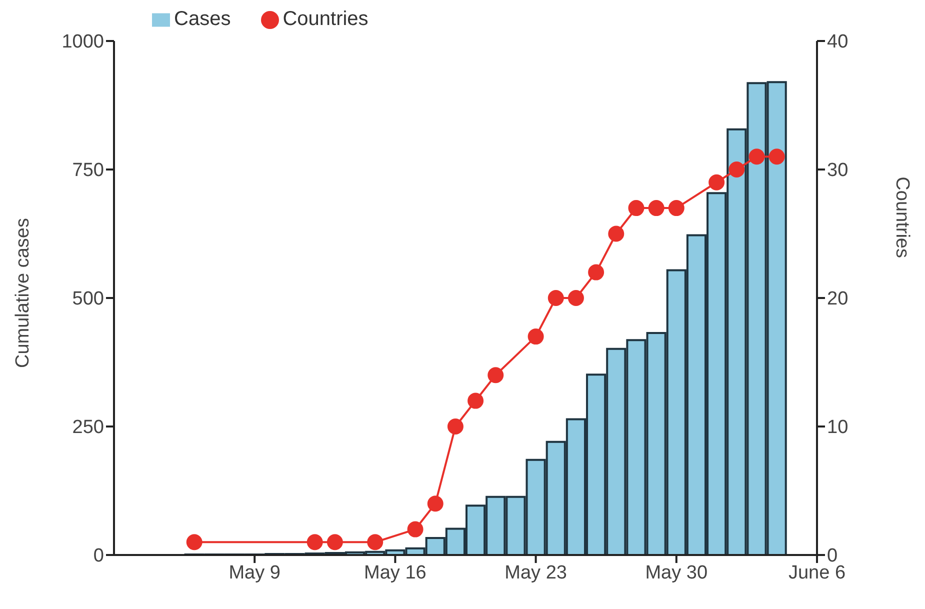 This screenshot has width=925, height=609. I want to click on y2-axis-title: Countries, so click(901, 217).